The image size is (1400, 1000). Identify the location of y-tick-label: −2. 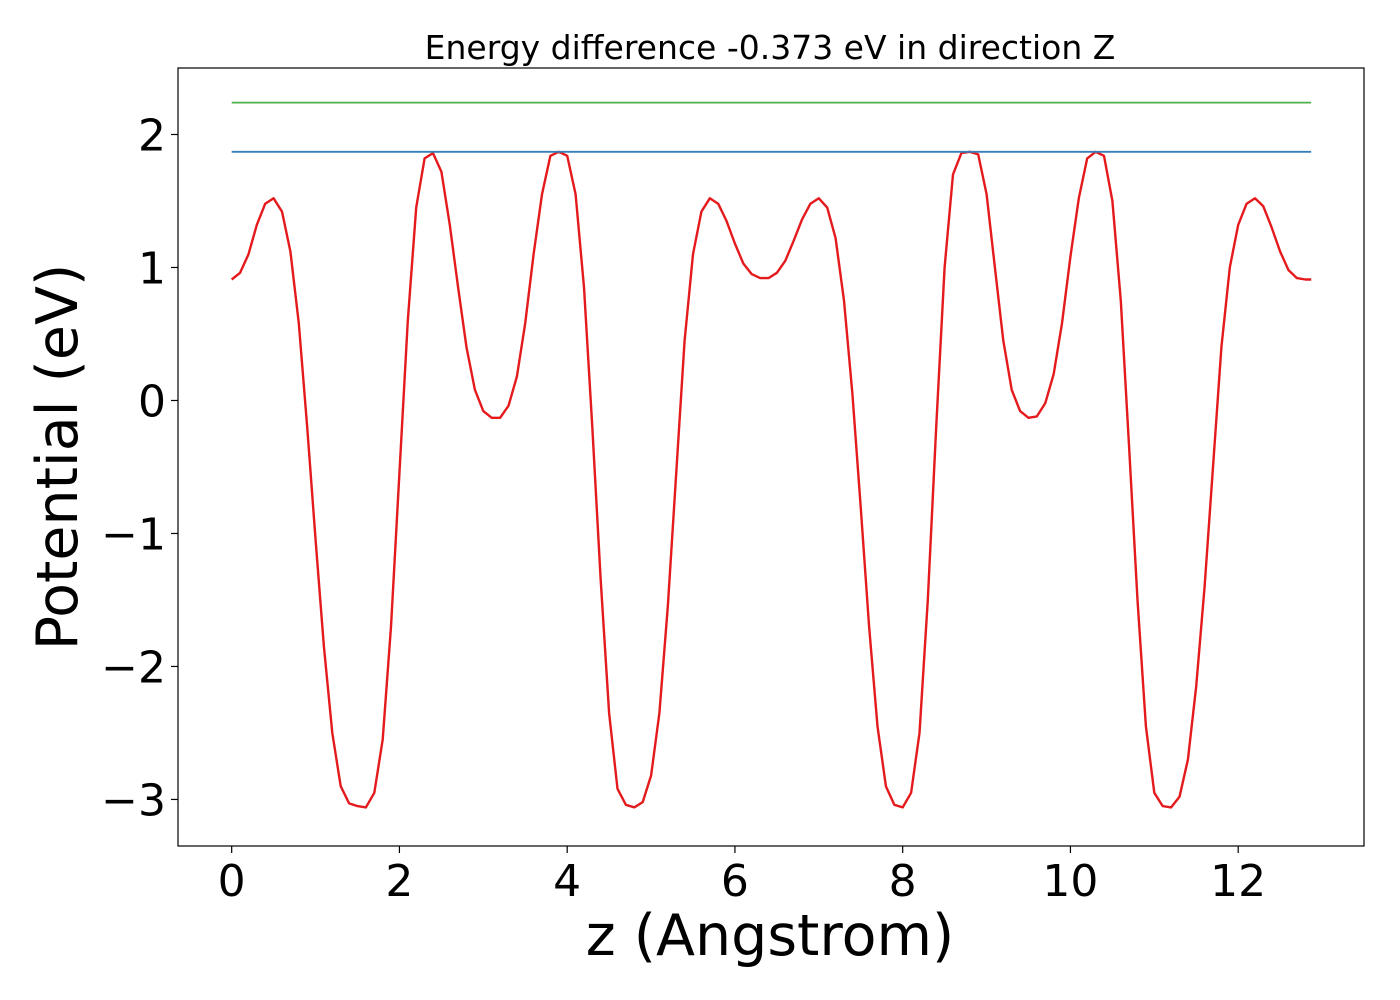
(133, 667).